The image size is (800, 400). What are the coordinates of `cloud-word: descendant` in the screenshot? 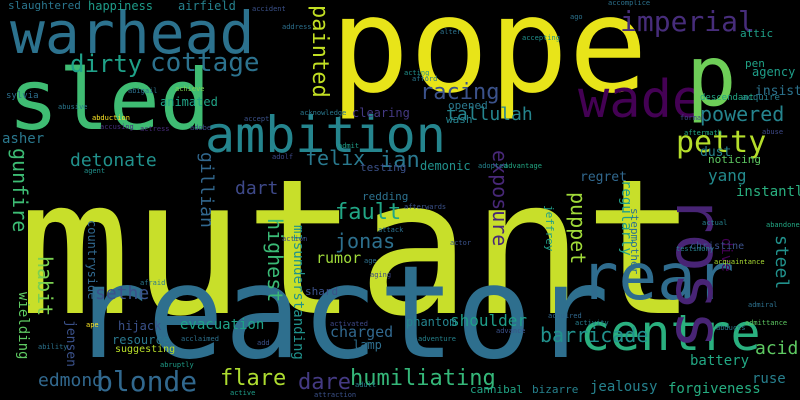 It's located at (727, 98).